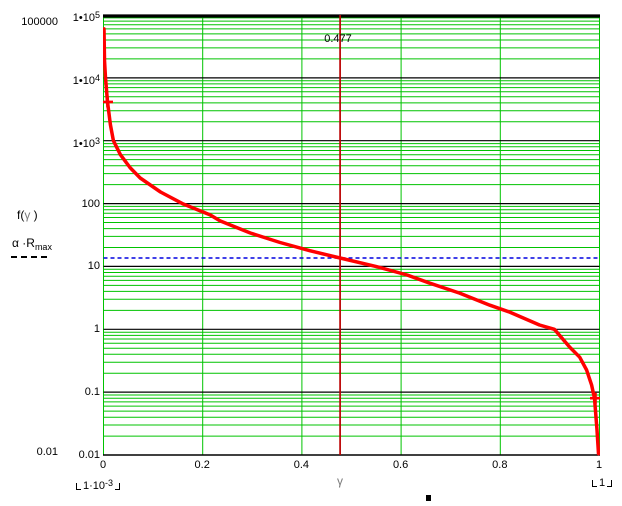 This screenshot has width=622, height=506. What do you see at coordinates (89, 455) in the screenshot?
I see `y-tick-label: 0.01` at bounding box center [89, 455].